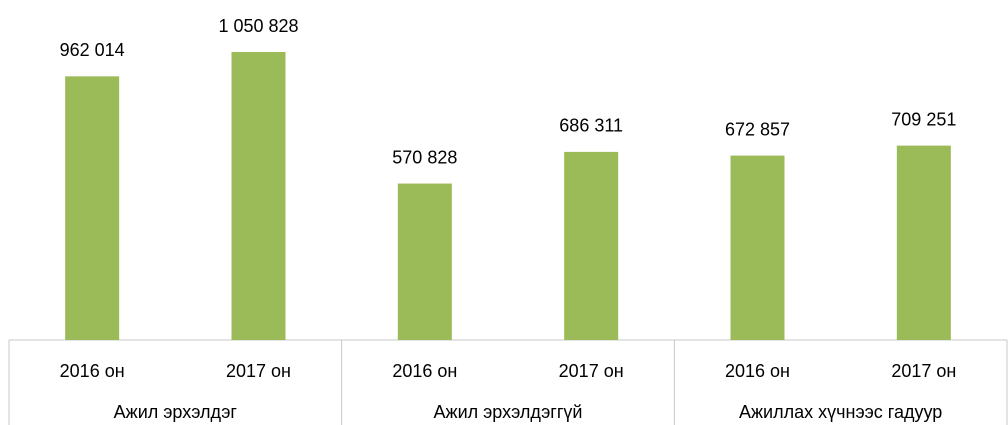  I want to click on data-label: 570 828, so click(424, 157).